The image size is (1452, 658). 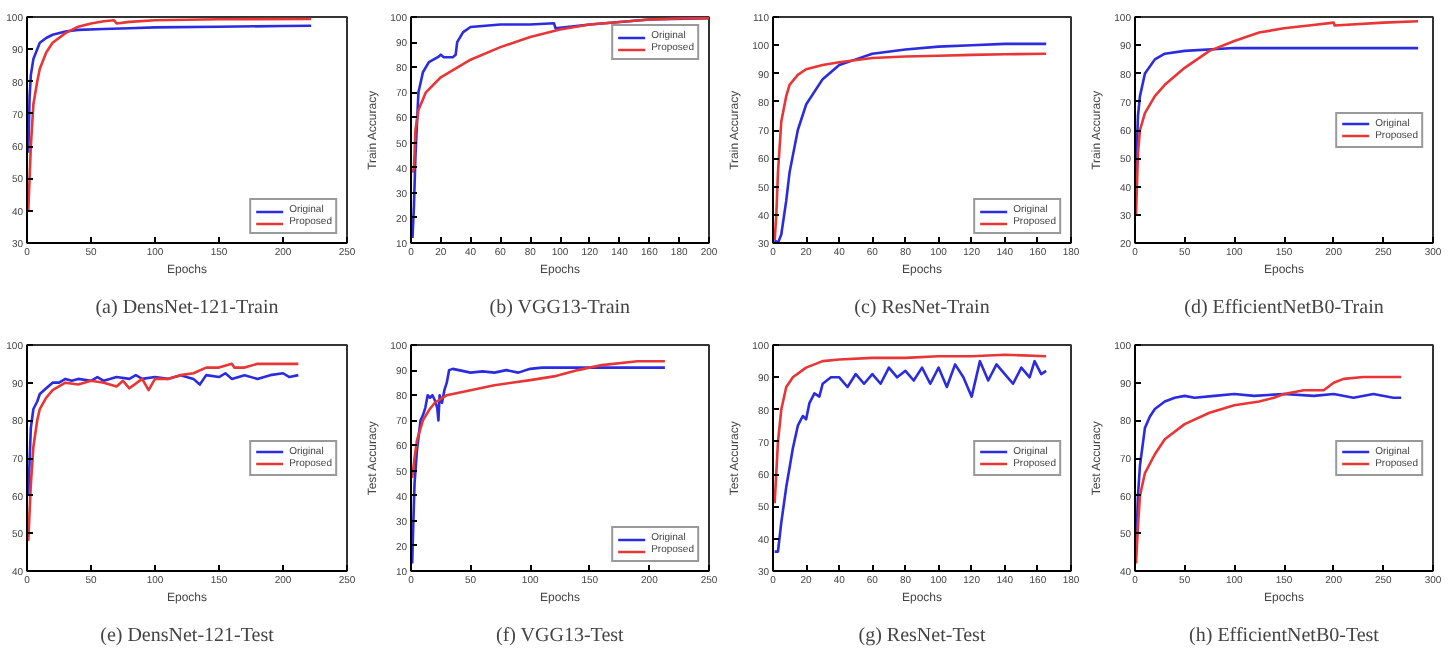 I want to click on text: (h) EfficientNetB0-Test, so click(x=1284, y=636).